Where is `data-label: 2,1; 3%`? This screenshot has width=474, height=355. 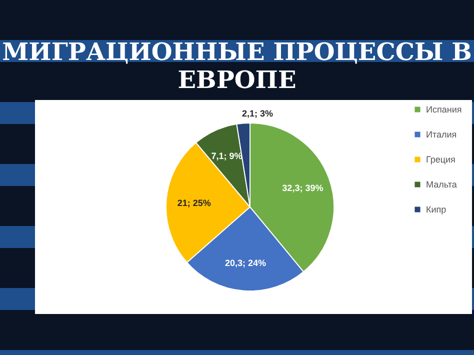
data-label: 2,1; 3% is located at coordinates (257, 113).